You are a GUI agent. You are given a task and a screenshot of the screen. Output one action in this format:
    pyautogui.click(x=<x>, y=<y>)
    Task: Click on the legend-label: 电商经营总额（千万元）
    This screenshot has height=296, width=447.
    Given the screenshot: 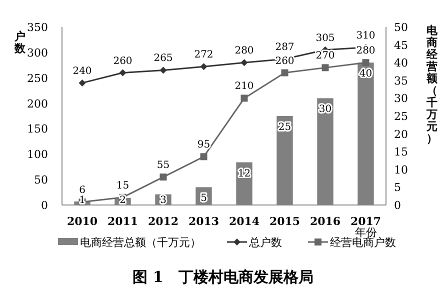 What is the action you would take?
    pyautogui.click(x=140, y=242)
    